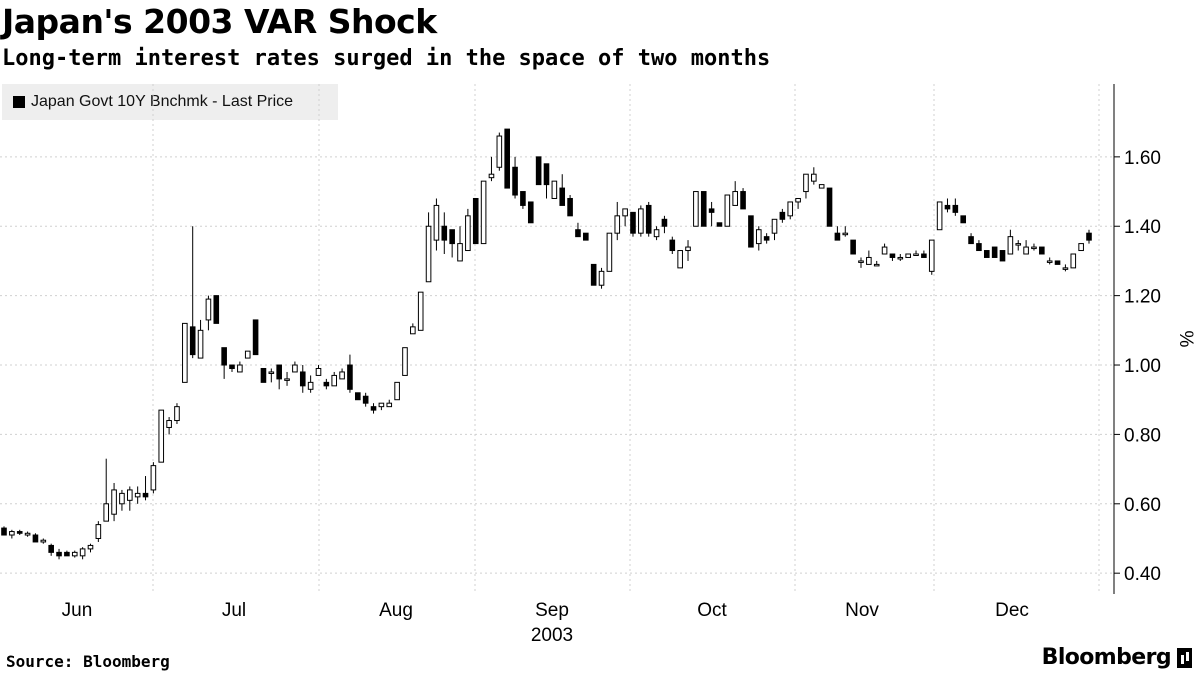 This screenshot has width=1200, height=675. I want to click on x-tick-label: Nov, so click(862, 610).